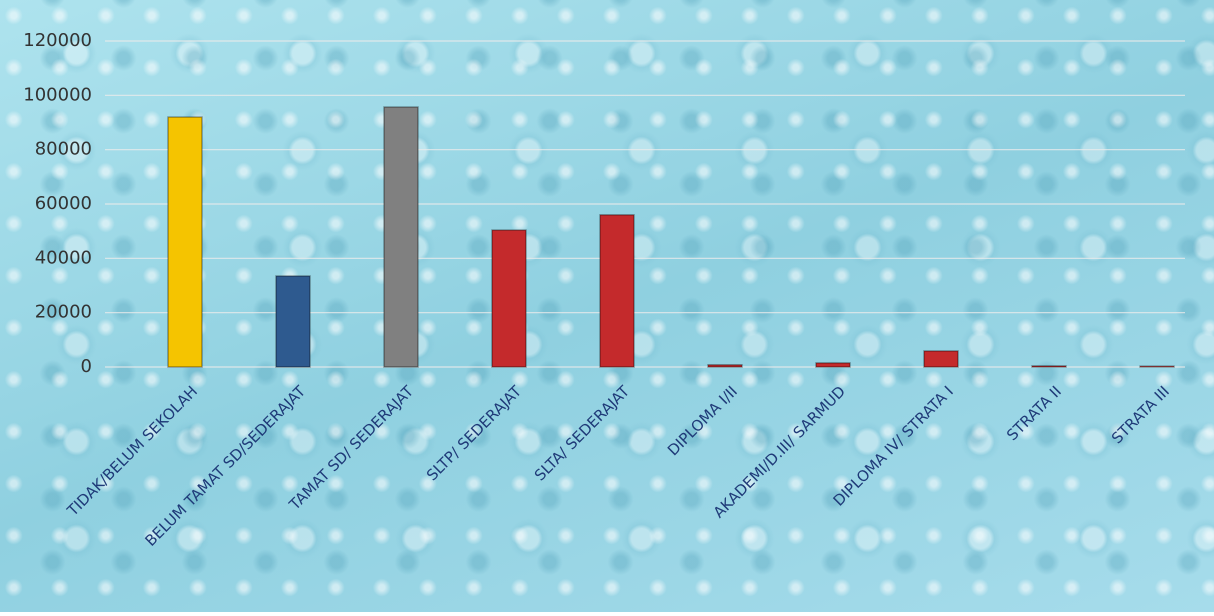 The width and height of the screenshot is (1214, 616). Describe the element at coordinates (582, 433) in the screenshot. I see `x-tick-label: SLTA/ SEDERAJAT` at that location.